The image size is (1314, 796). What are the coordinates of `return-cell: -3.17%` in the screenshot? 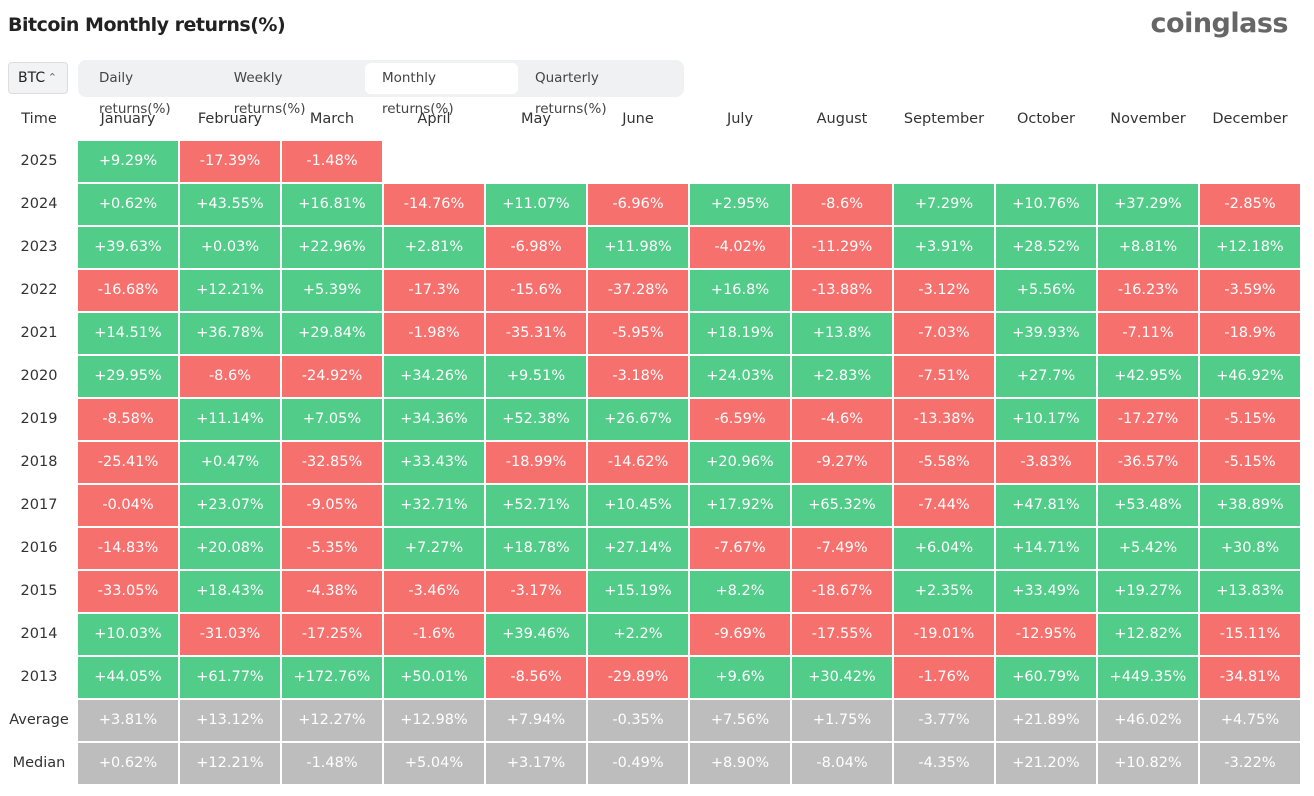 It's located at (536, 591).